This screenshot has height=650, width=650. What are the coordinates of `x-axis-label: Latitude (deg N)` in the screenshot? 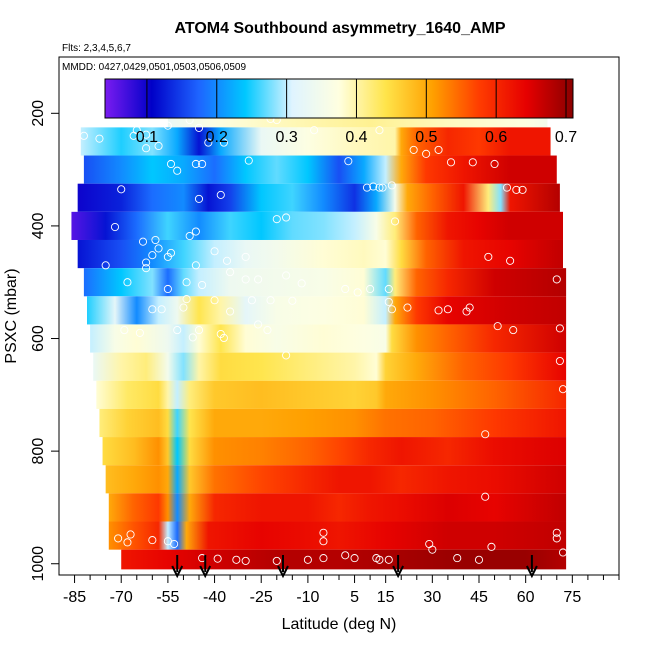 It's located at (339, 624).